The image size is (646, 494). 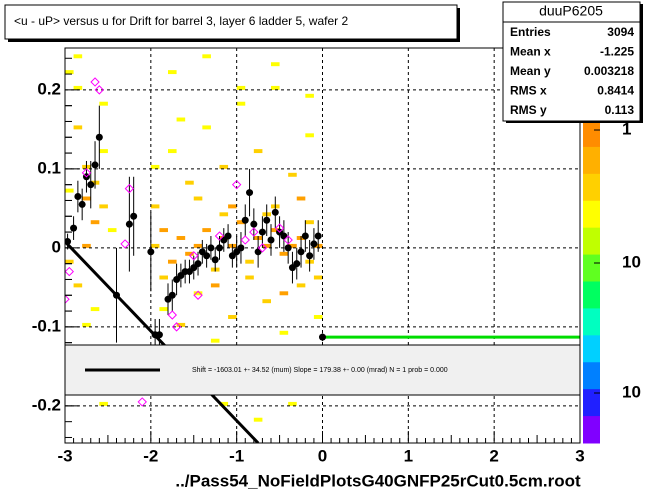 I want to click on x-tick-label: 2, so click(x=493, y=455).